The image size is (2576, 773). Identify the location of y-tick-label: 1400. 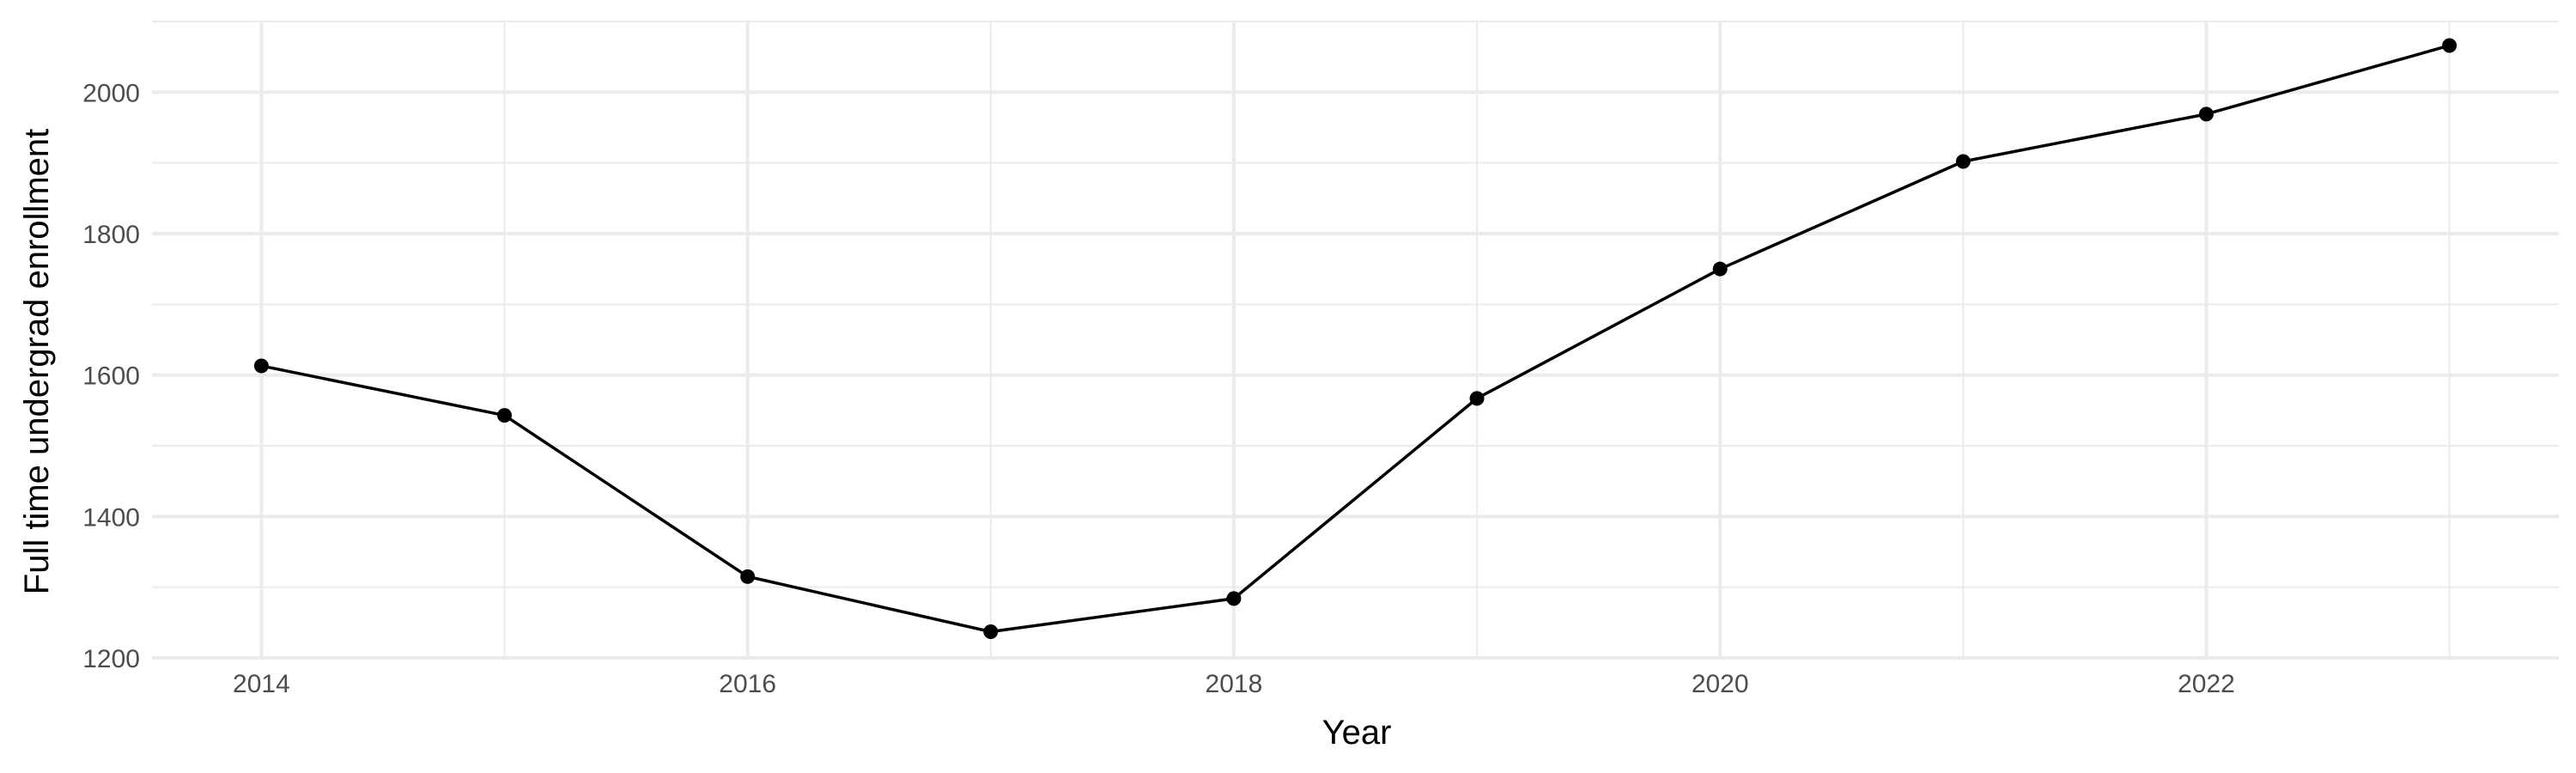
(111, 517).